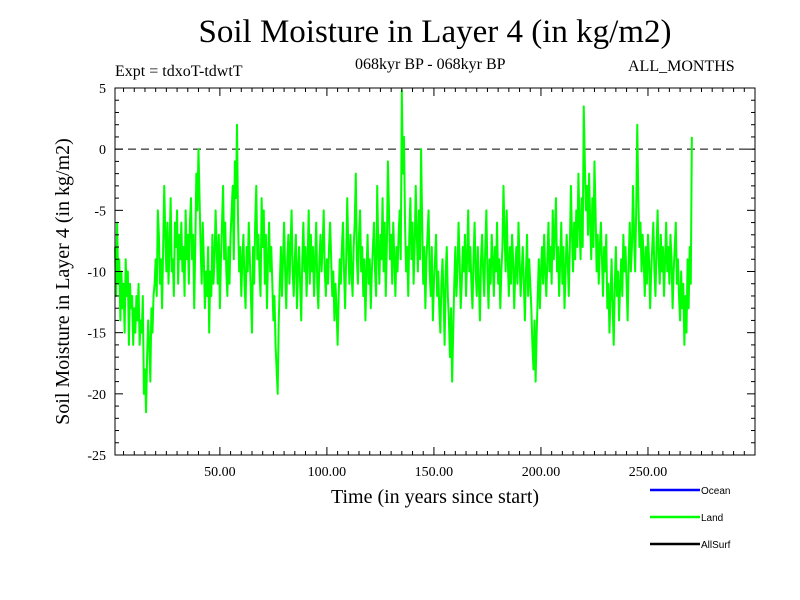  I want to click on legend-label-land: Land, so click(712, 518).